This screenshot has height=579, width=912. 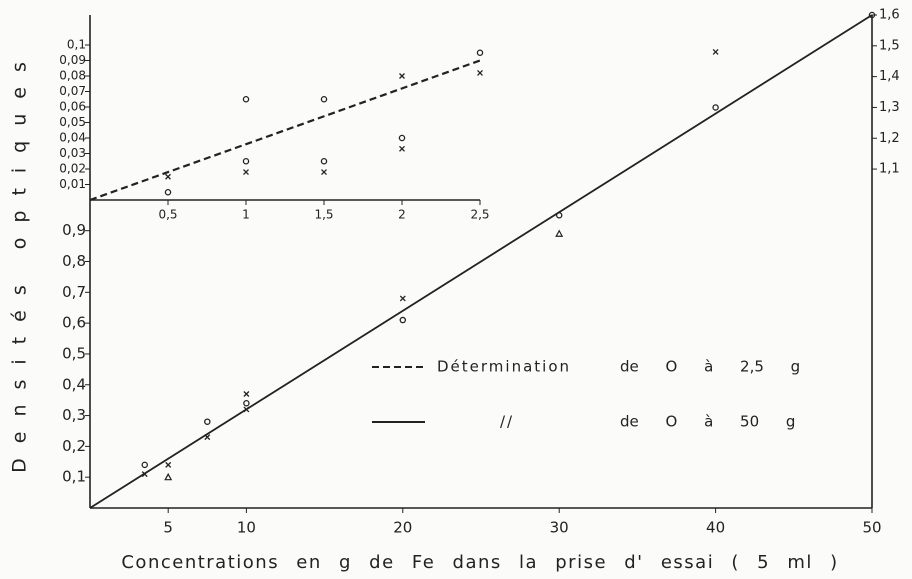 I want to click on x-tick-label: 20, so click(x=402, y=528).